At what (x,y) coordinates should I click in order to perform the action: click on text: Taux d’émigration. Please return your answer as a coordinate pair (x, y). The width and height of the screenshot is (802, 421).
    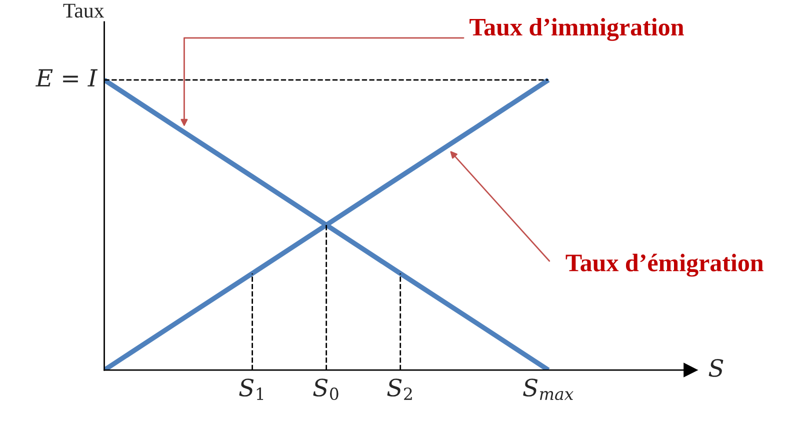
    Looking at the image, I should click on (665, 265).